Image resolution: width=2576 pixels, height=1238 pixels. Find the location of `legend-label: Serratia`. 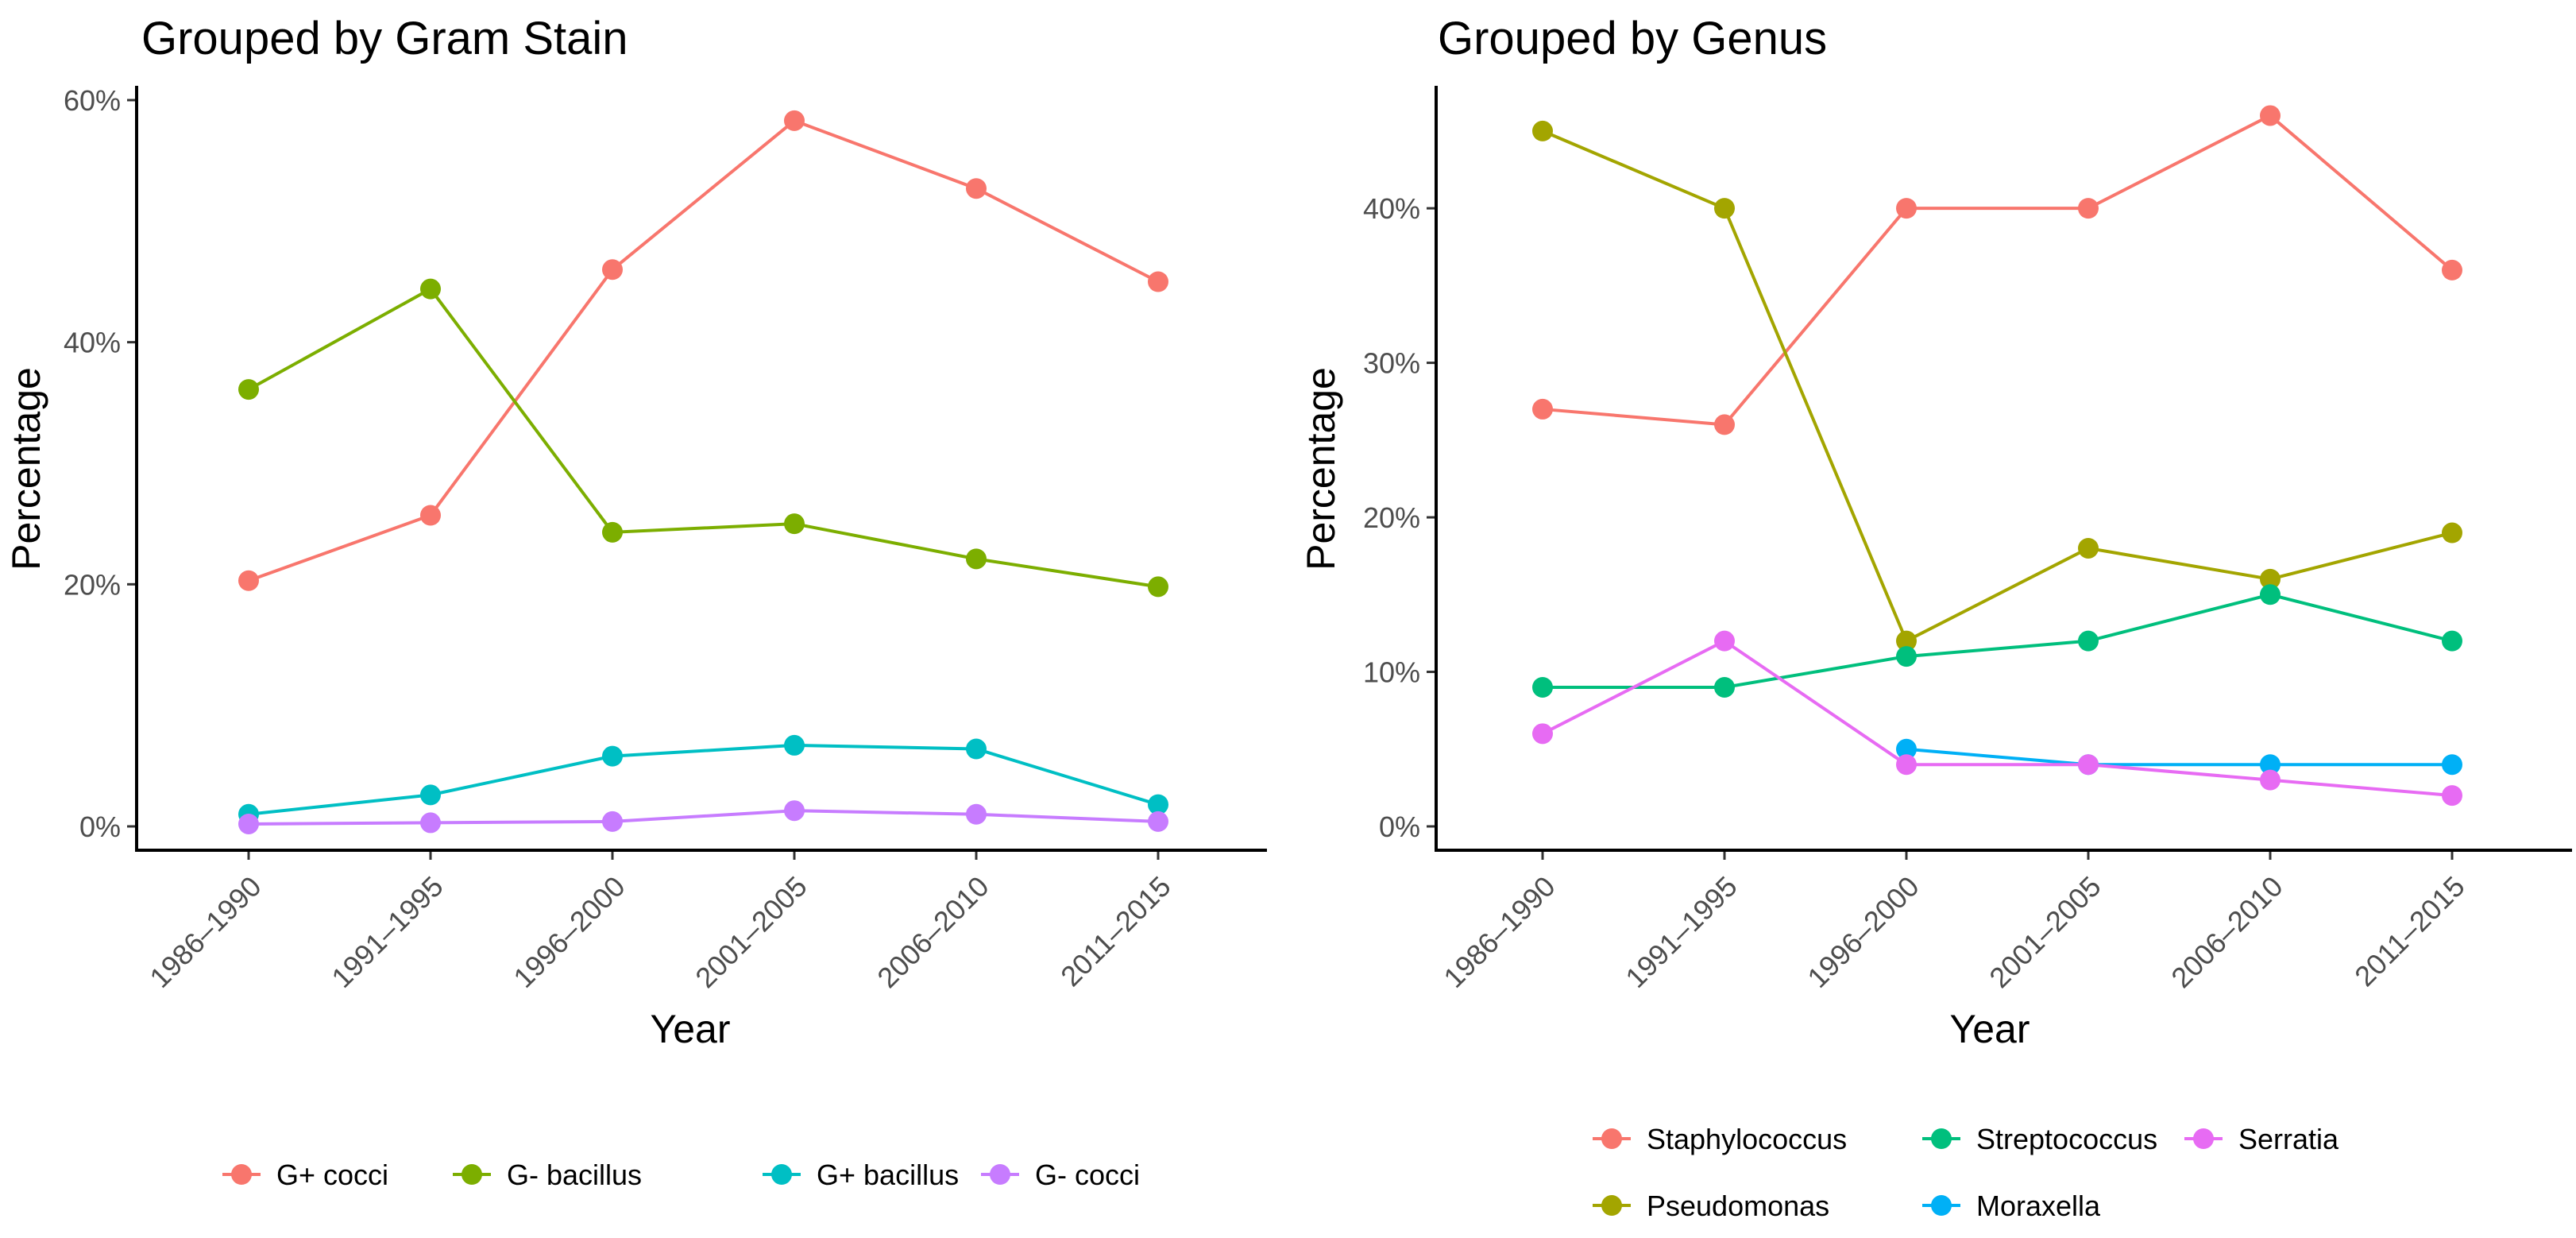

legend-label: Serratia is located at coordinates (2288, 1139).